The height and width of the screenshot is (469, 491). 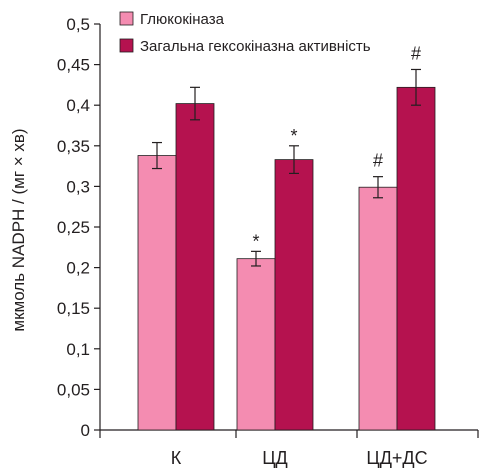 I want to click on y-tick-label: 0,15, so click(x=73, y=308).